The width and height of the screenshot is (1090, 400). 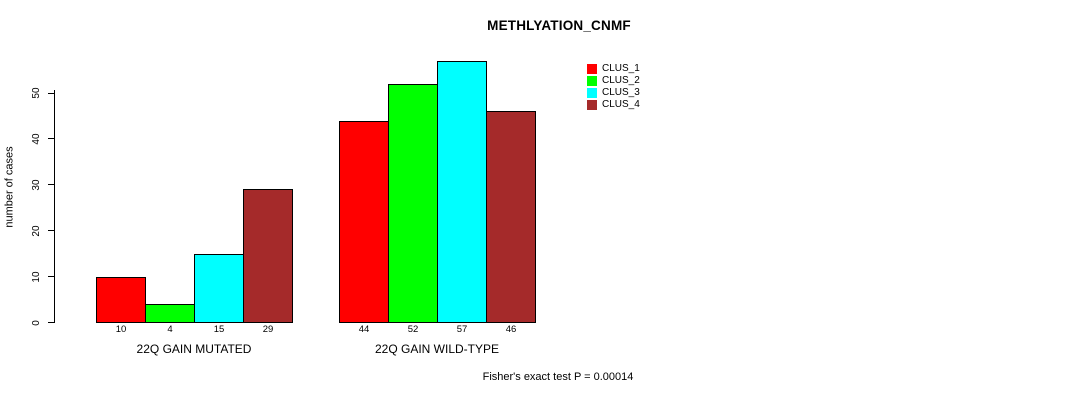 What do you see at coordinates (621, 68) in the screenshot?
I see `legend-label: CLUS_1` at bounding box center [621, 68].